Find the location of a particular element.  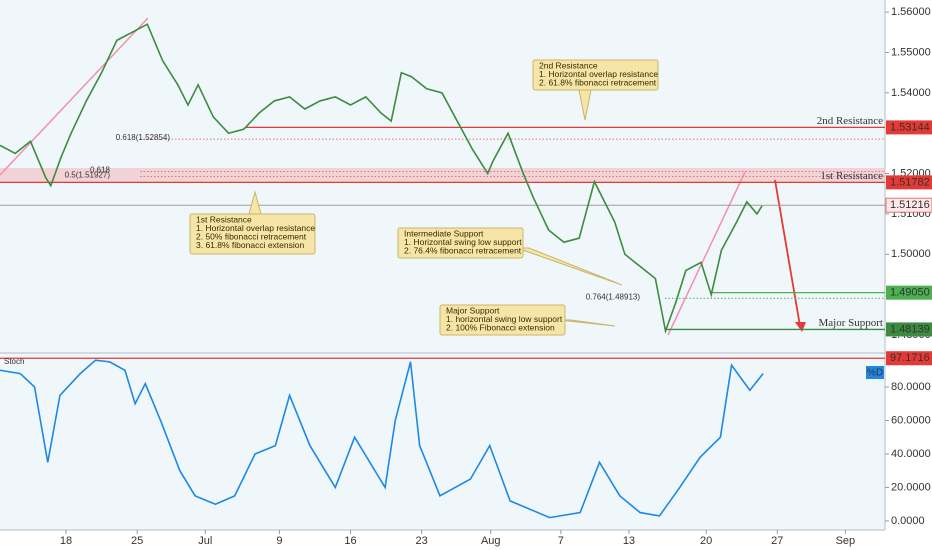

x-tick-label: 27 is located at coordinates (777, 541).